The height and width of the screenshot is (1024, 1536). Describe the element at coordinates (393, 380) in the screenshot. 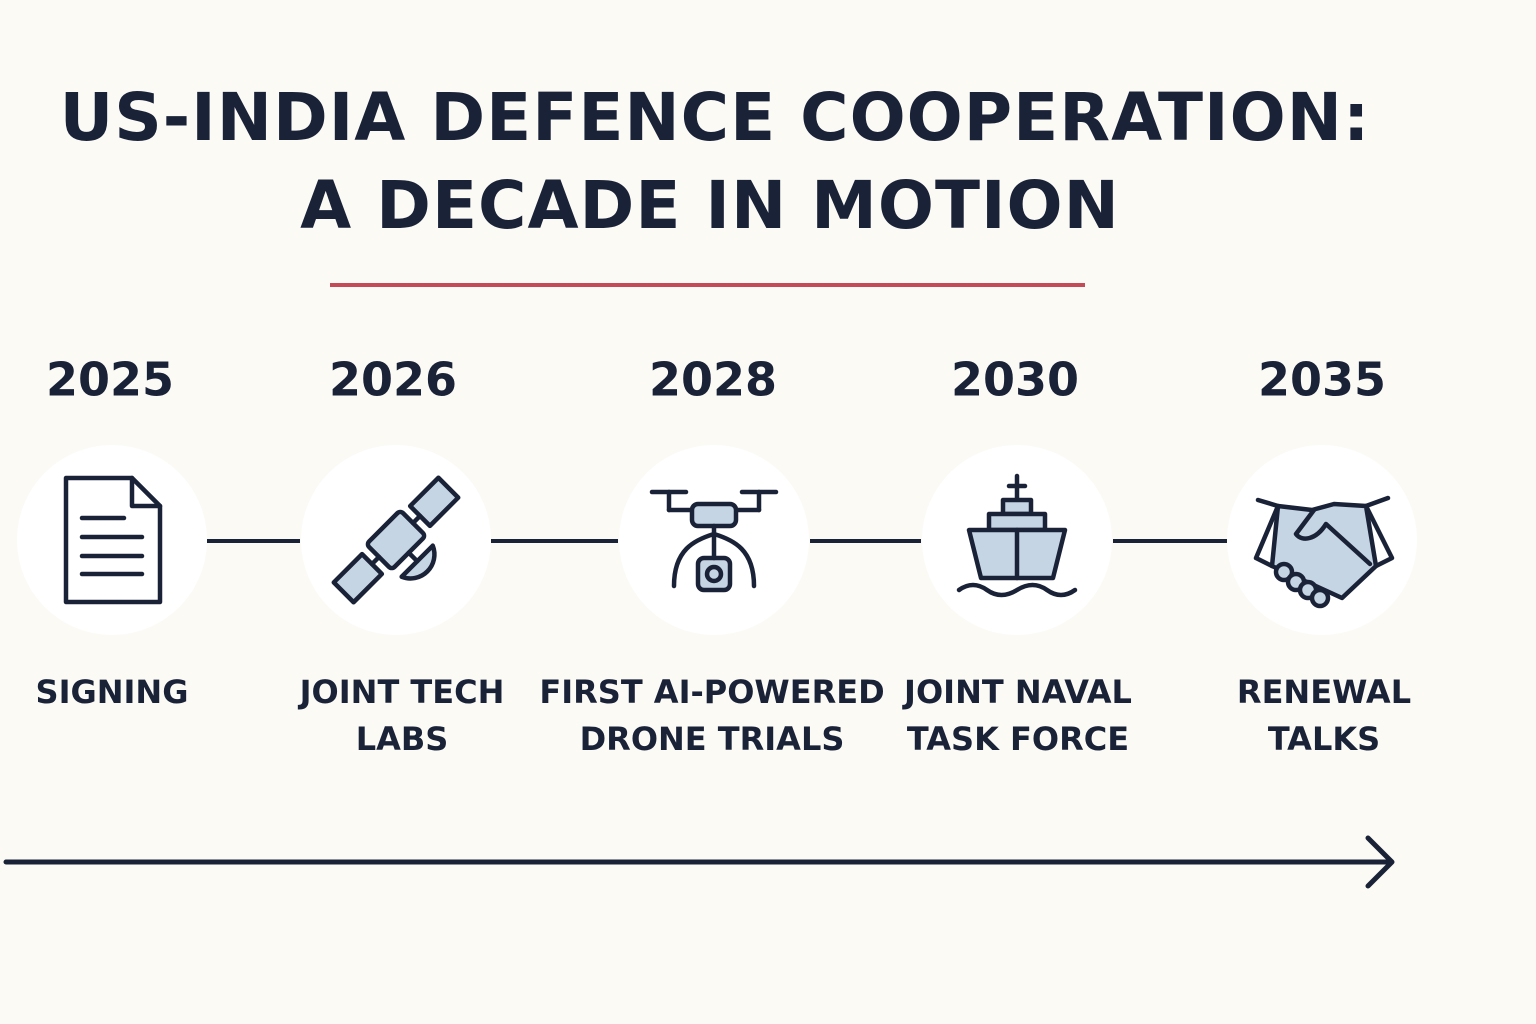

I see `year: 2026` at that location.